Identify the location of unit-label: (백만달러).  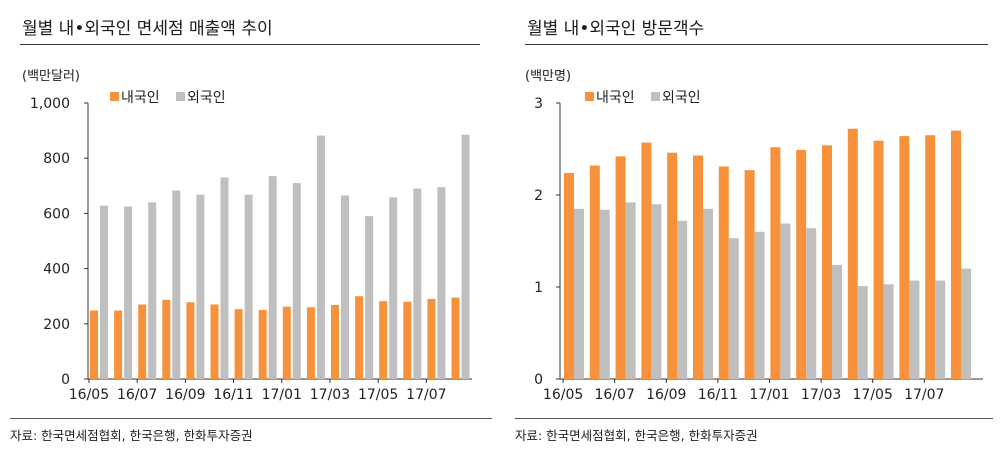
(51, 76).